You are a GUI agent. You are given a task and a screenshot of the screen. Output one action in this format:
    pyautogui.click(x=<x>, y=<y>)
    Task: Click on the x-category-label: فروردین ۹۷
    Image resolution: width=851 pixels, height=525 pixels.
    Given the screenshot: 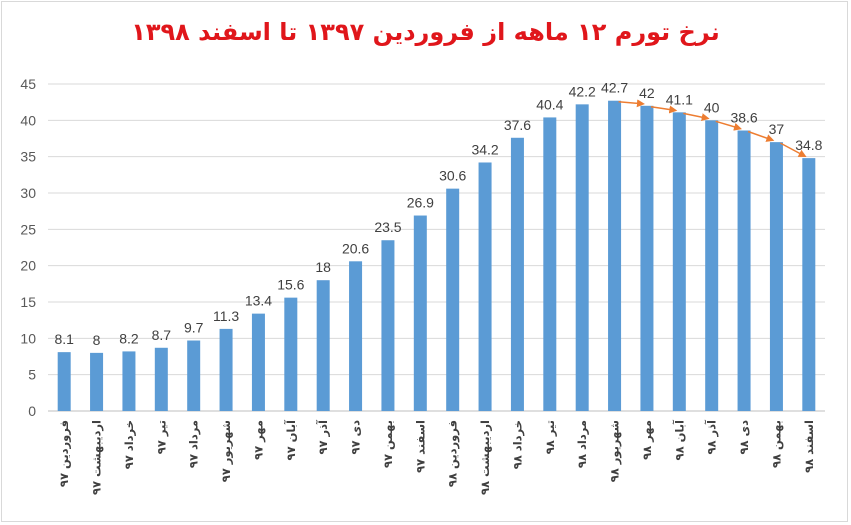 What is the action you would take?
    pyautogui.click(x=64, y=453)
    